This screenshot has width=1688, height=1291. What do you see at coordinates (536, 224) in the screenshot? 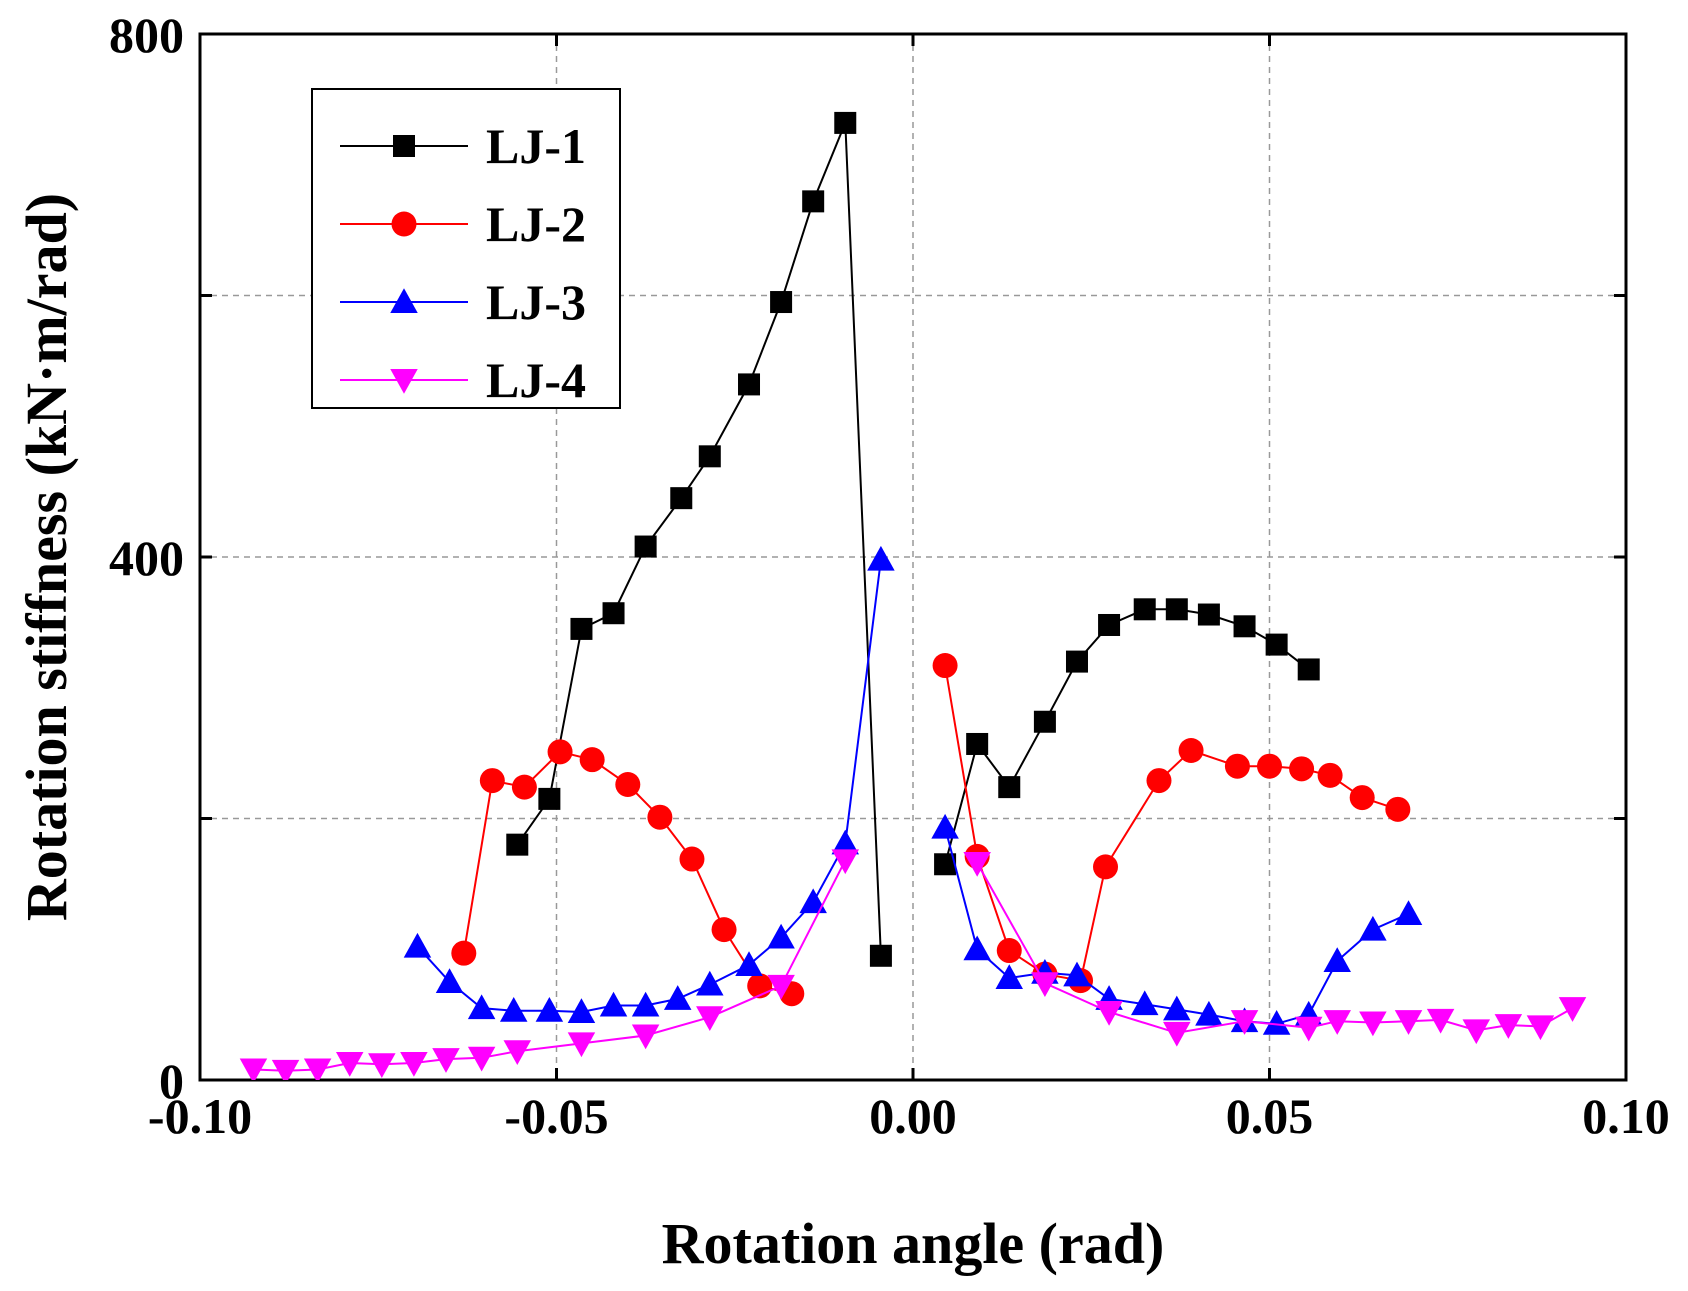
I see `legend-label: LJ-2` at bounding box center [536, 224].